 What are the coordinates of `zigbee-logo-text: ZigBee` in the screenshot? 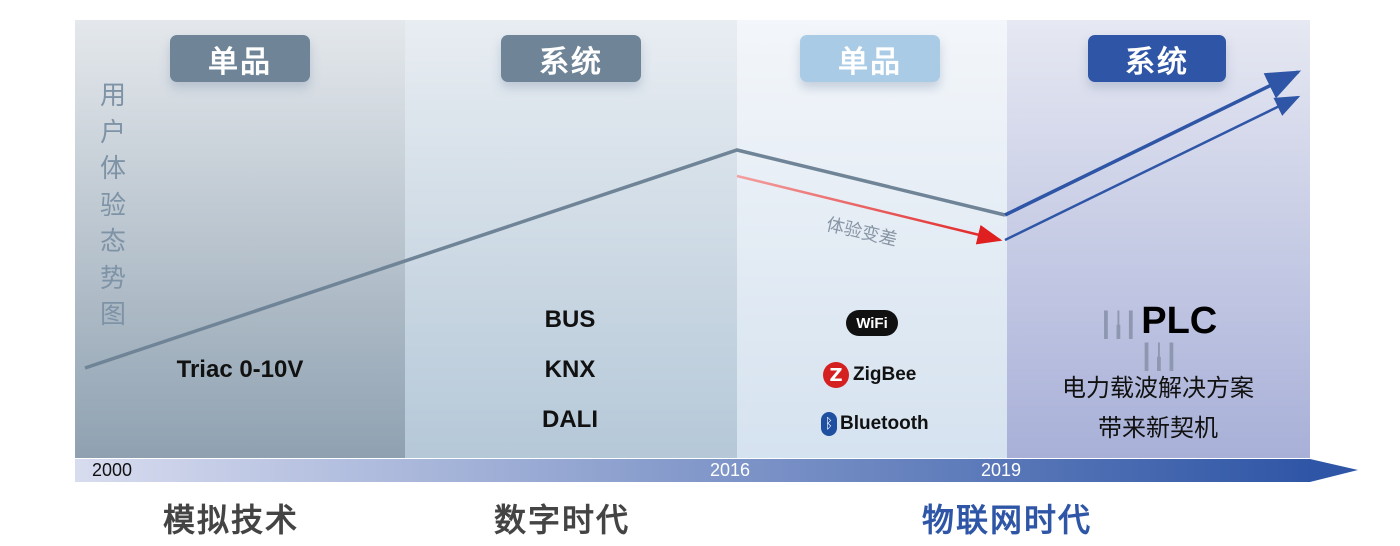 It's located at (885, 374).